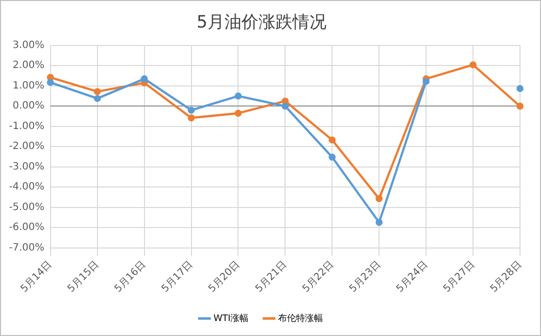 This screenshot has width=541, height=336. I want to click on y-tick-label: -6.00%, so click(26, 228).